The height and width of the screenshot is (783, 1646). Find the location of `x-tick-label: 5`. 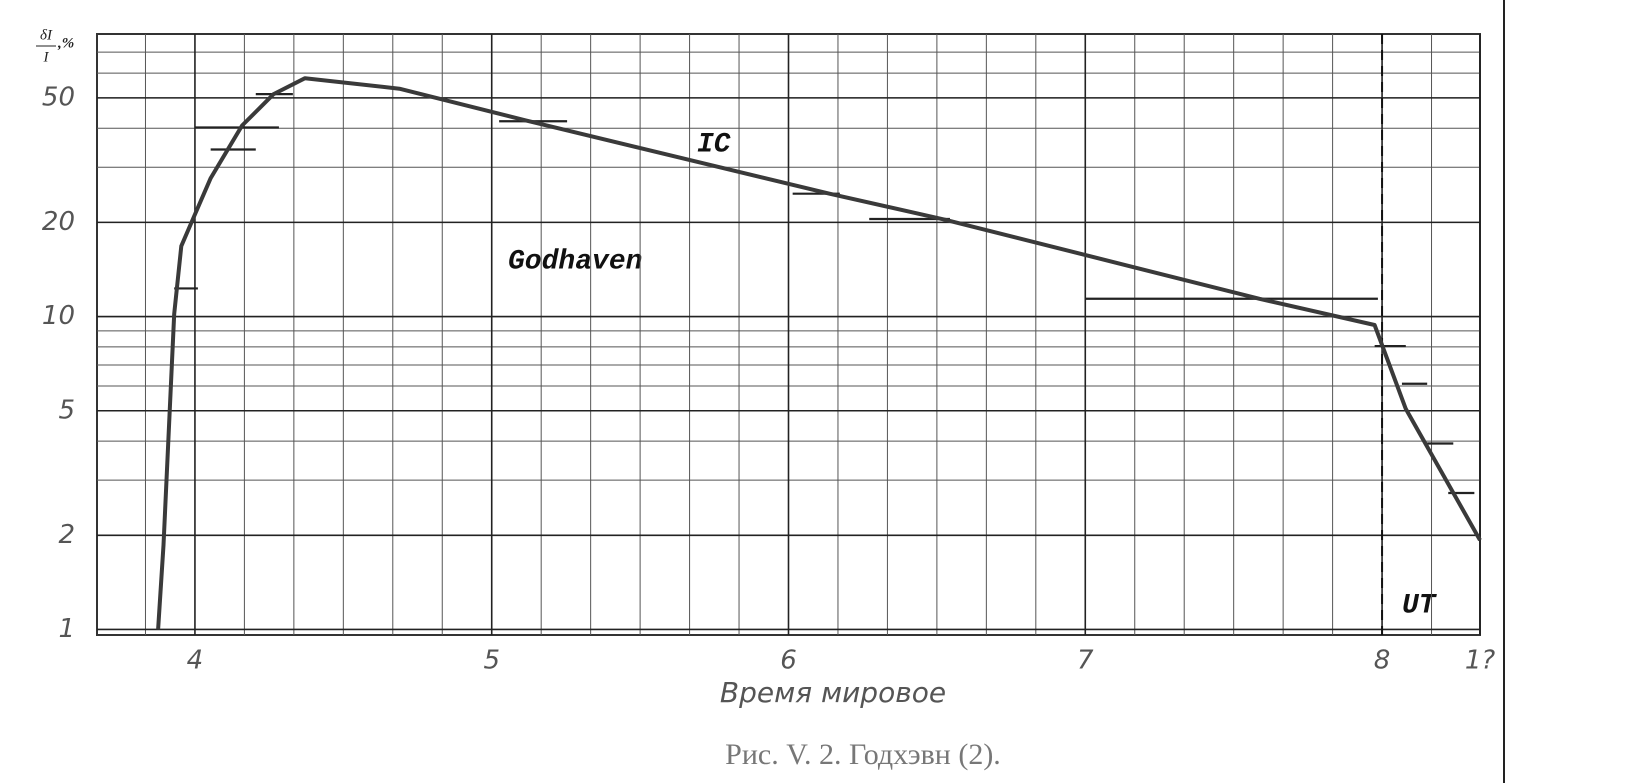

x-tick-label: 5 is located at coordinates (491, 661).